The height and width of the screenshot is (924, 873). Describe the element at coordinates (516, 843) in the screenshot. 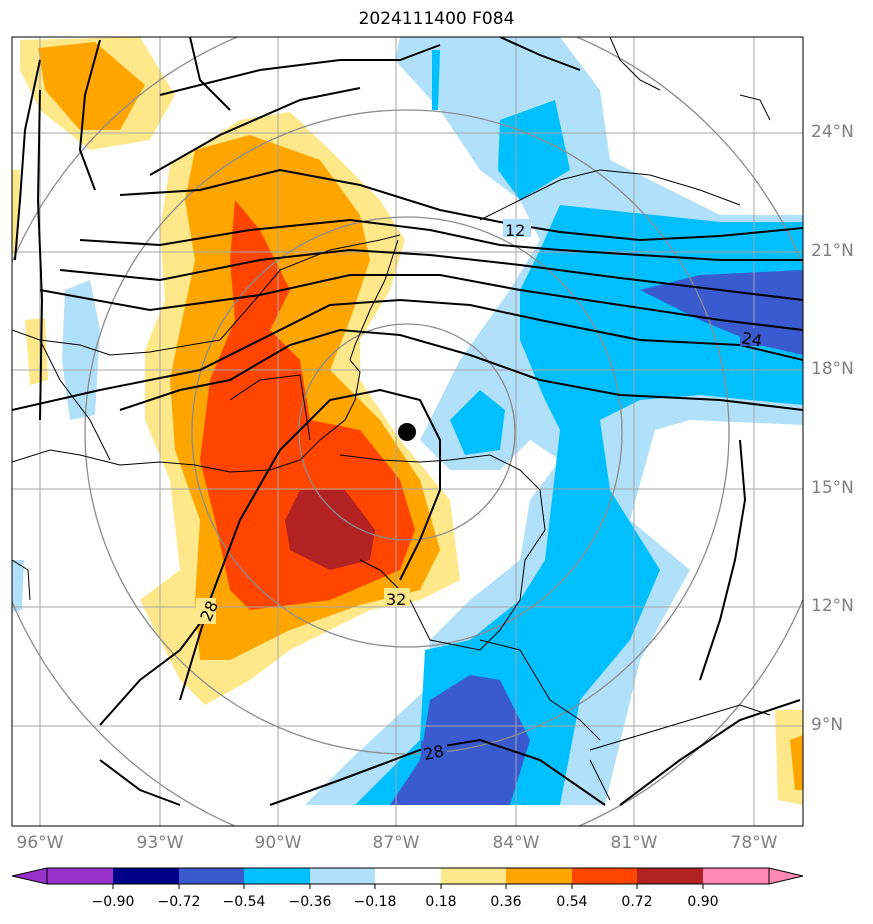

I see `lon-label: 84°W` at that location.